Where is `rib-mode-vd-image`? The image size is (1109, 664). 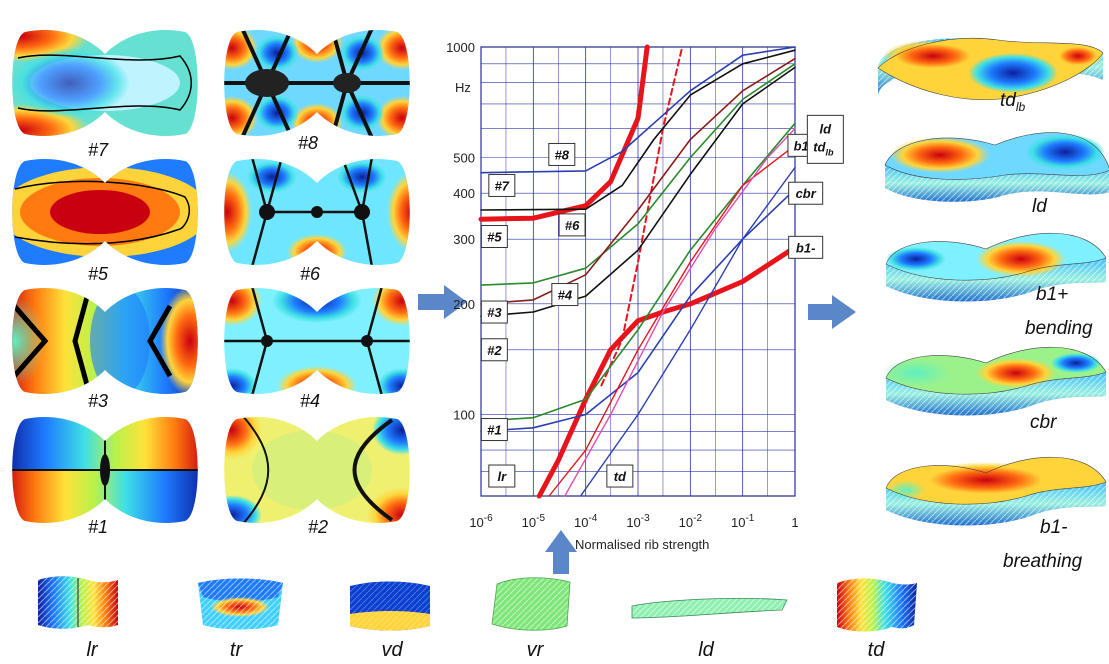
rib-mode-vd-image is located at coordinates (390, 606).